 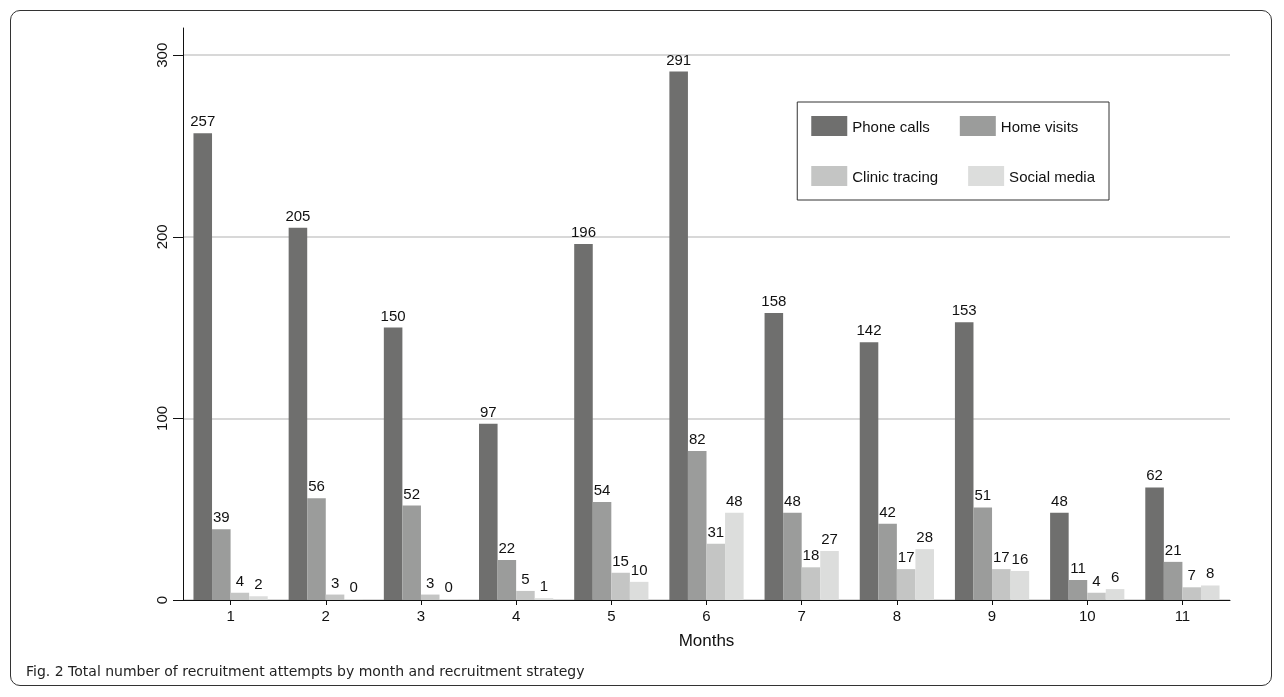 I want to click on legend-label: Phone calls, so click(x=891, y=126).